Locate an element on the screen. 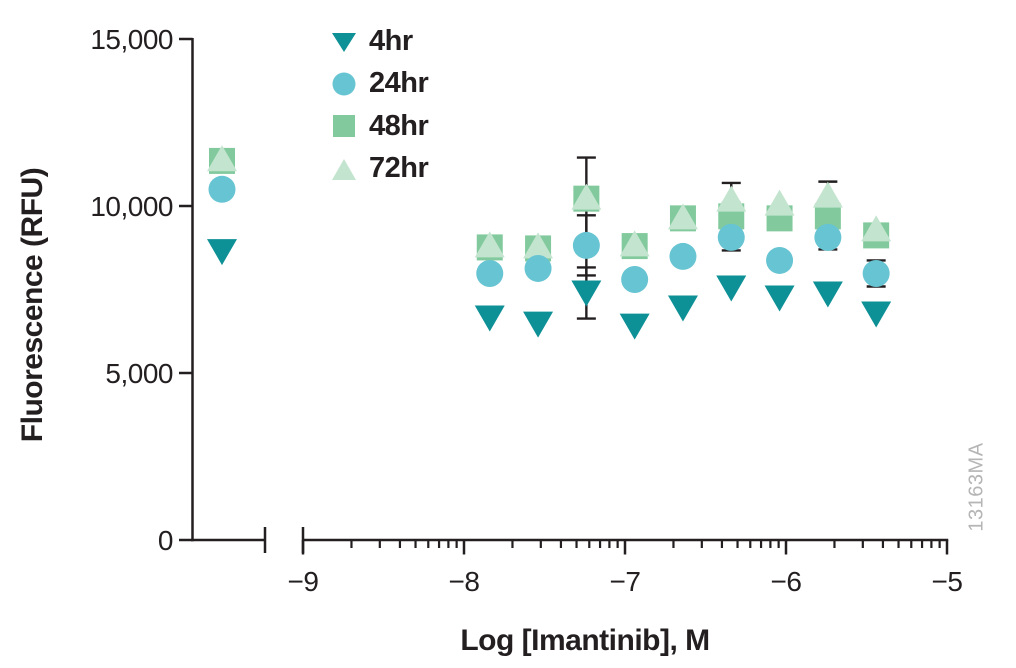 The image size is (1016, 668). legend: 4hr 24hr 48hr 72hr is located at coordinates (380, 105).